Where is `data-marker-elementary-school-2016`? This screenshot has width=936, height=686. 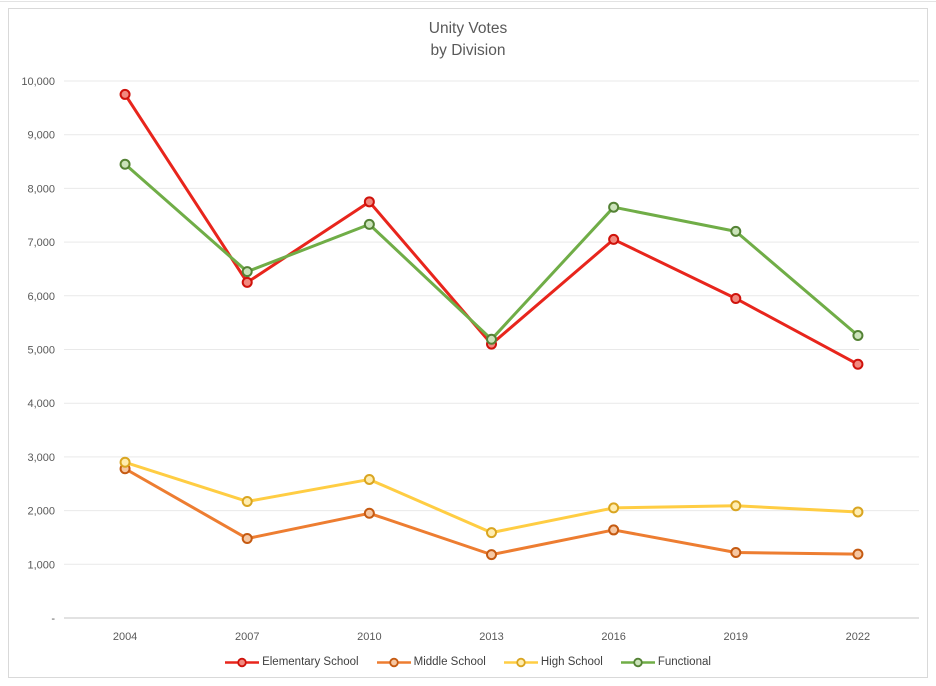
data-marker-elementary-school-2016 is located at coordinates (614, 239).